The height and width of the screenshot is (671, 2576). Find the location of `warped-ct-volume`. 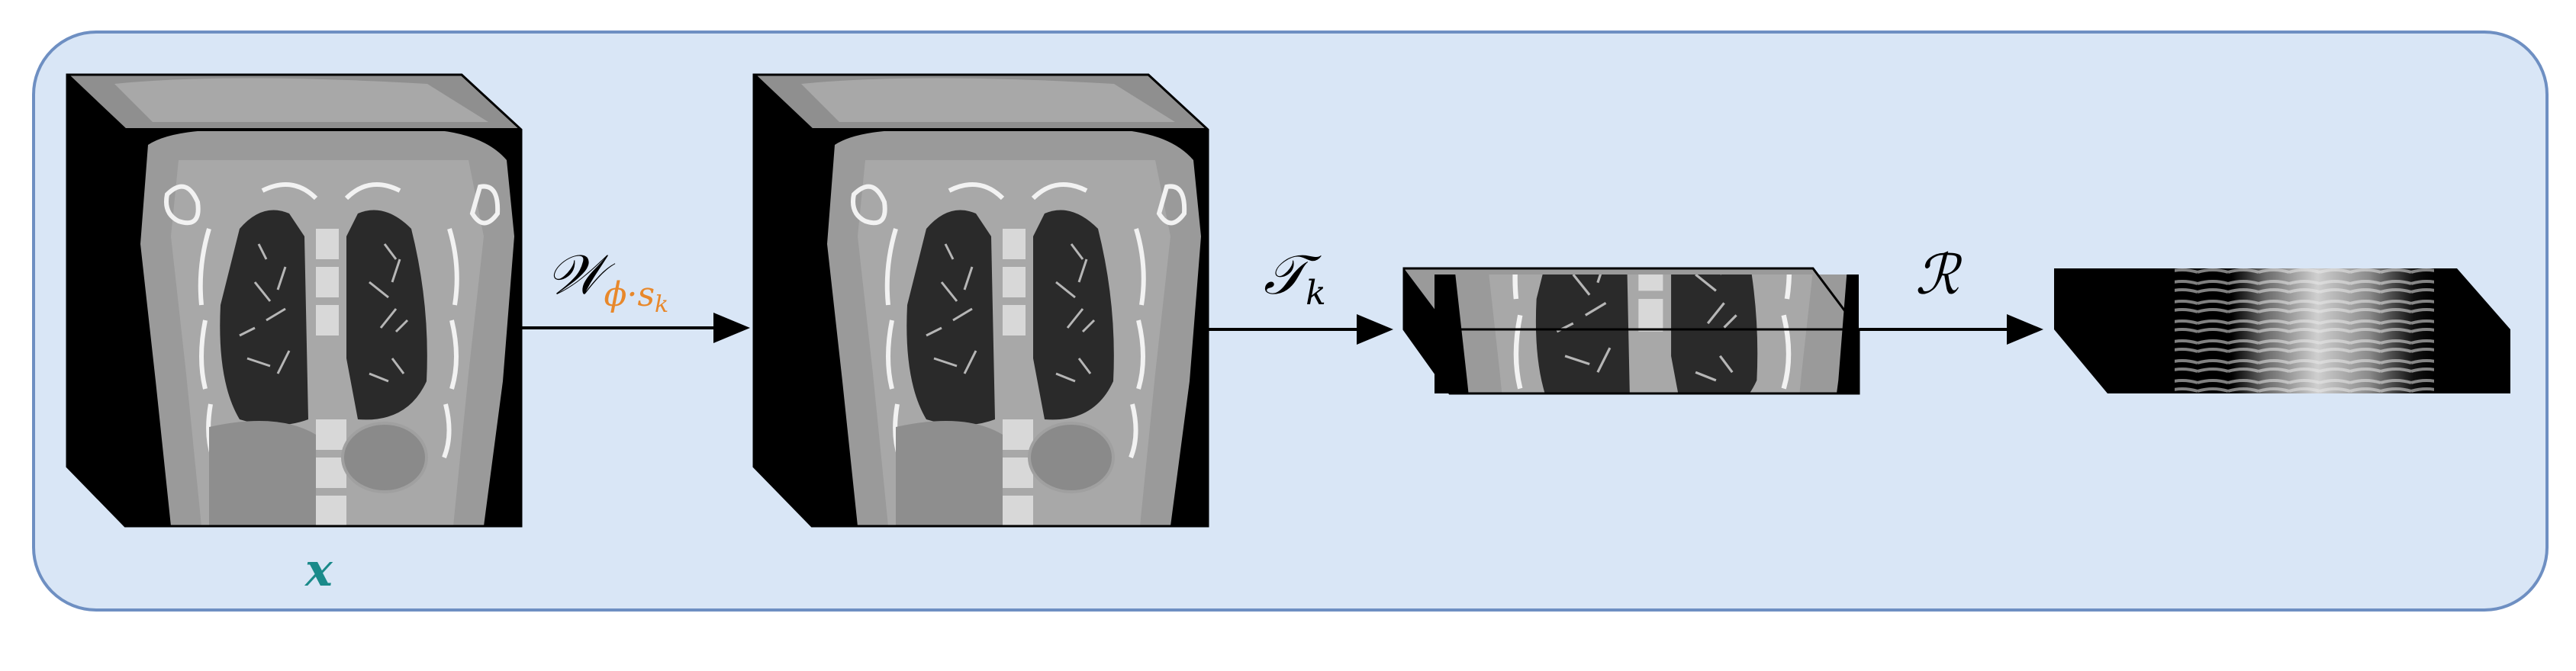

warped-ct-volume is located at coordinates (980, 300).